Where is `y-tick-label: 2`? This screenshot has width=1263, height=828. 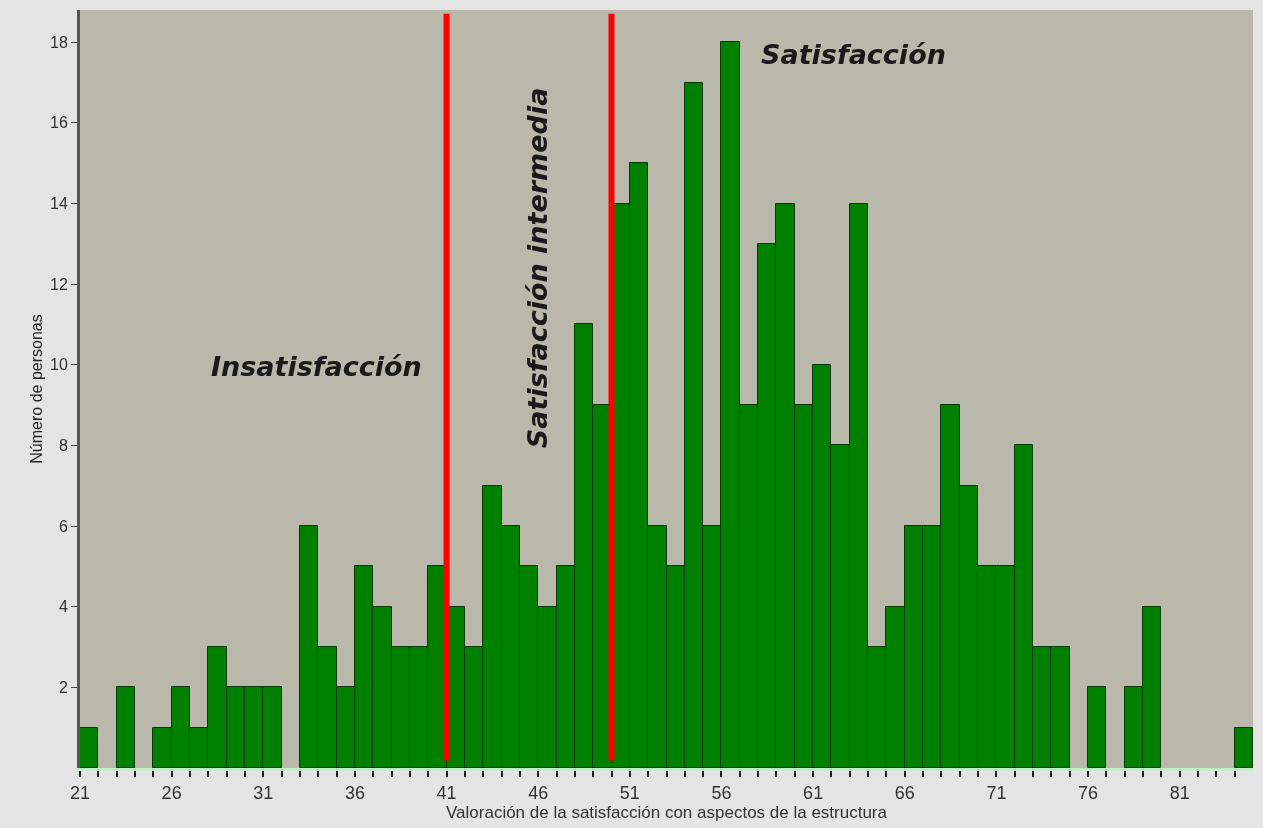 y-tick-label: 2 is located at coordinates (63, 687).